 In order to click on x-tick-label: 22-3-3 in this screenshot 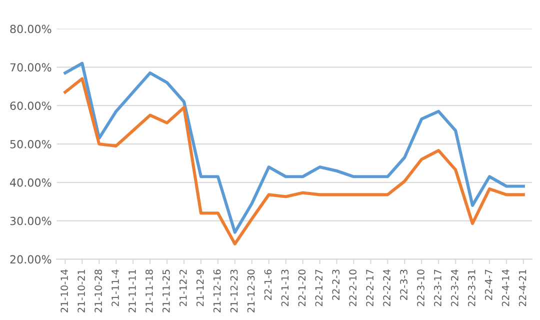, I will do `click(404, 285)`.